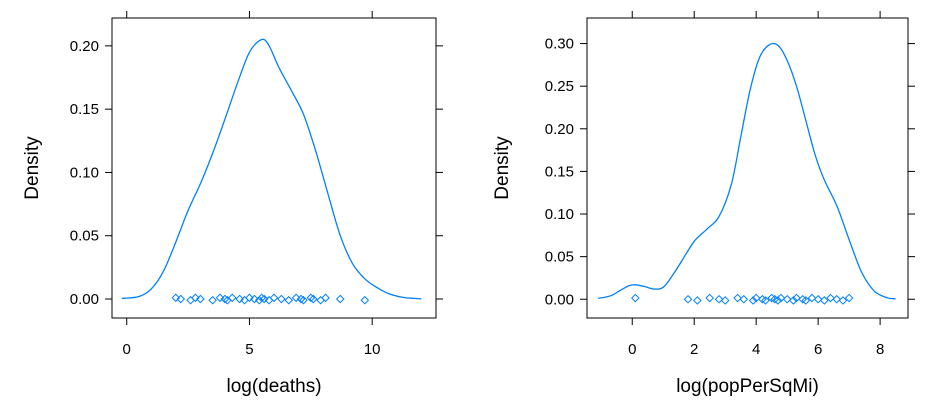 This screenshot has width=944, height=417. Describe the element at coordinates (694, 349) in the screenshot. I see `x-tick-label: 2` at that location.